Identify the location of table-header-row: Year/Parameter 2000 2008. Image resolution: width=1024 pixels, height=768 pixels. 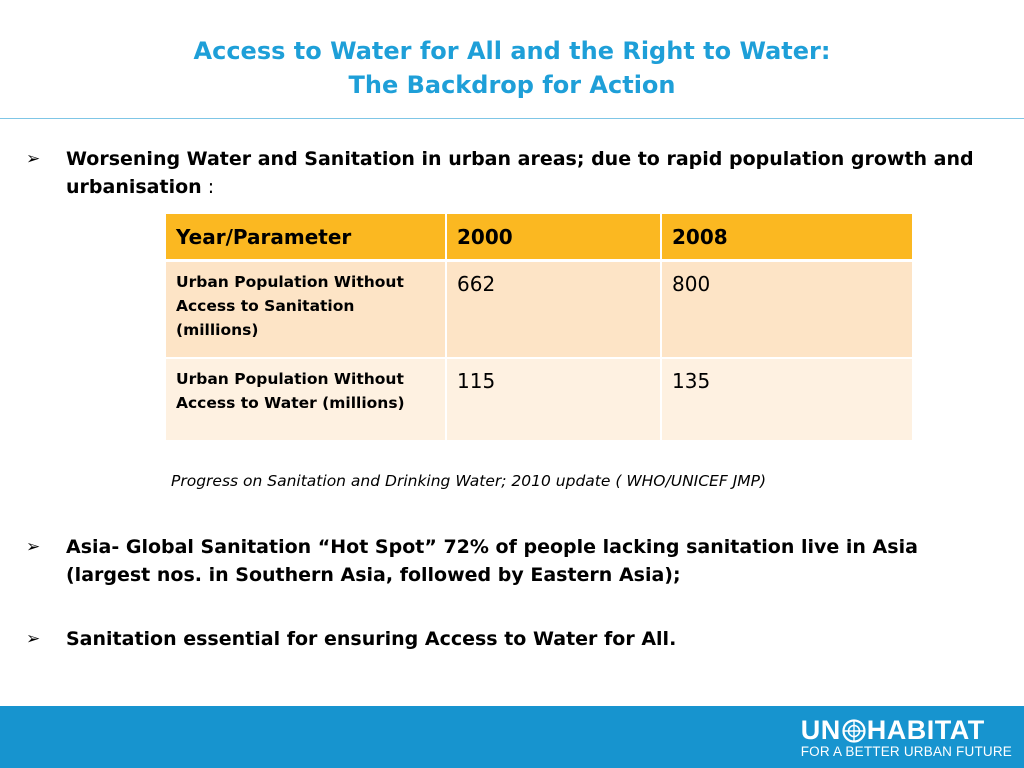
(539, 238).